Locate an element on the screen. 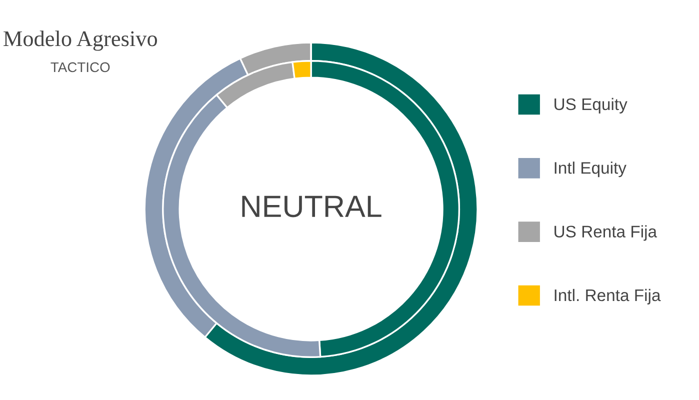 The image size is (699, 400). legend-label: US Equity is located at coordinates (591, 106).